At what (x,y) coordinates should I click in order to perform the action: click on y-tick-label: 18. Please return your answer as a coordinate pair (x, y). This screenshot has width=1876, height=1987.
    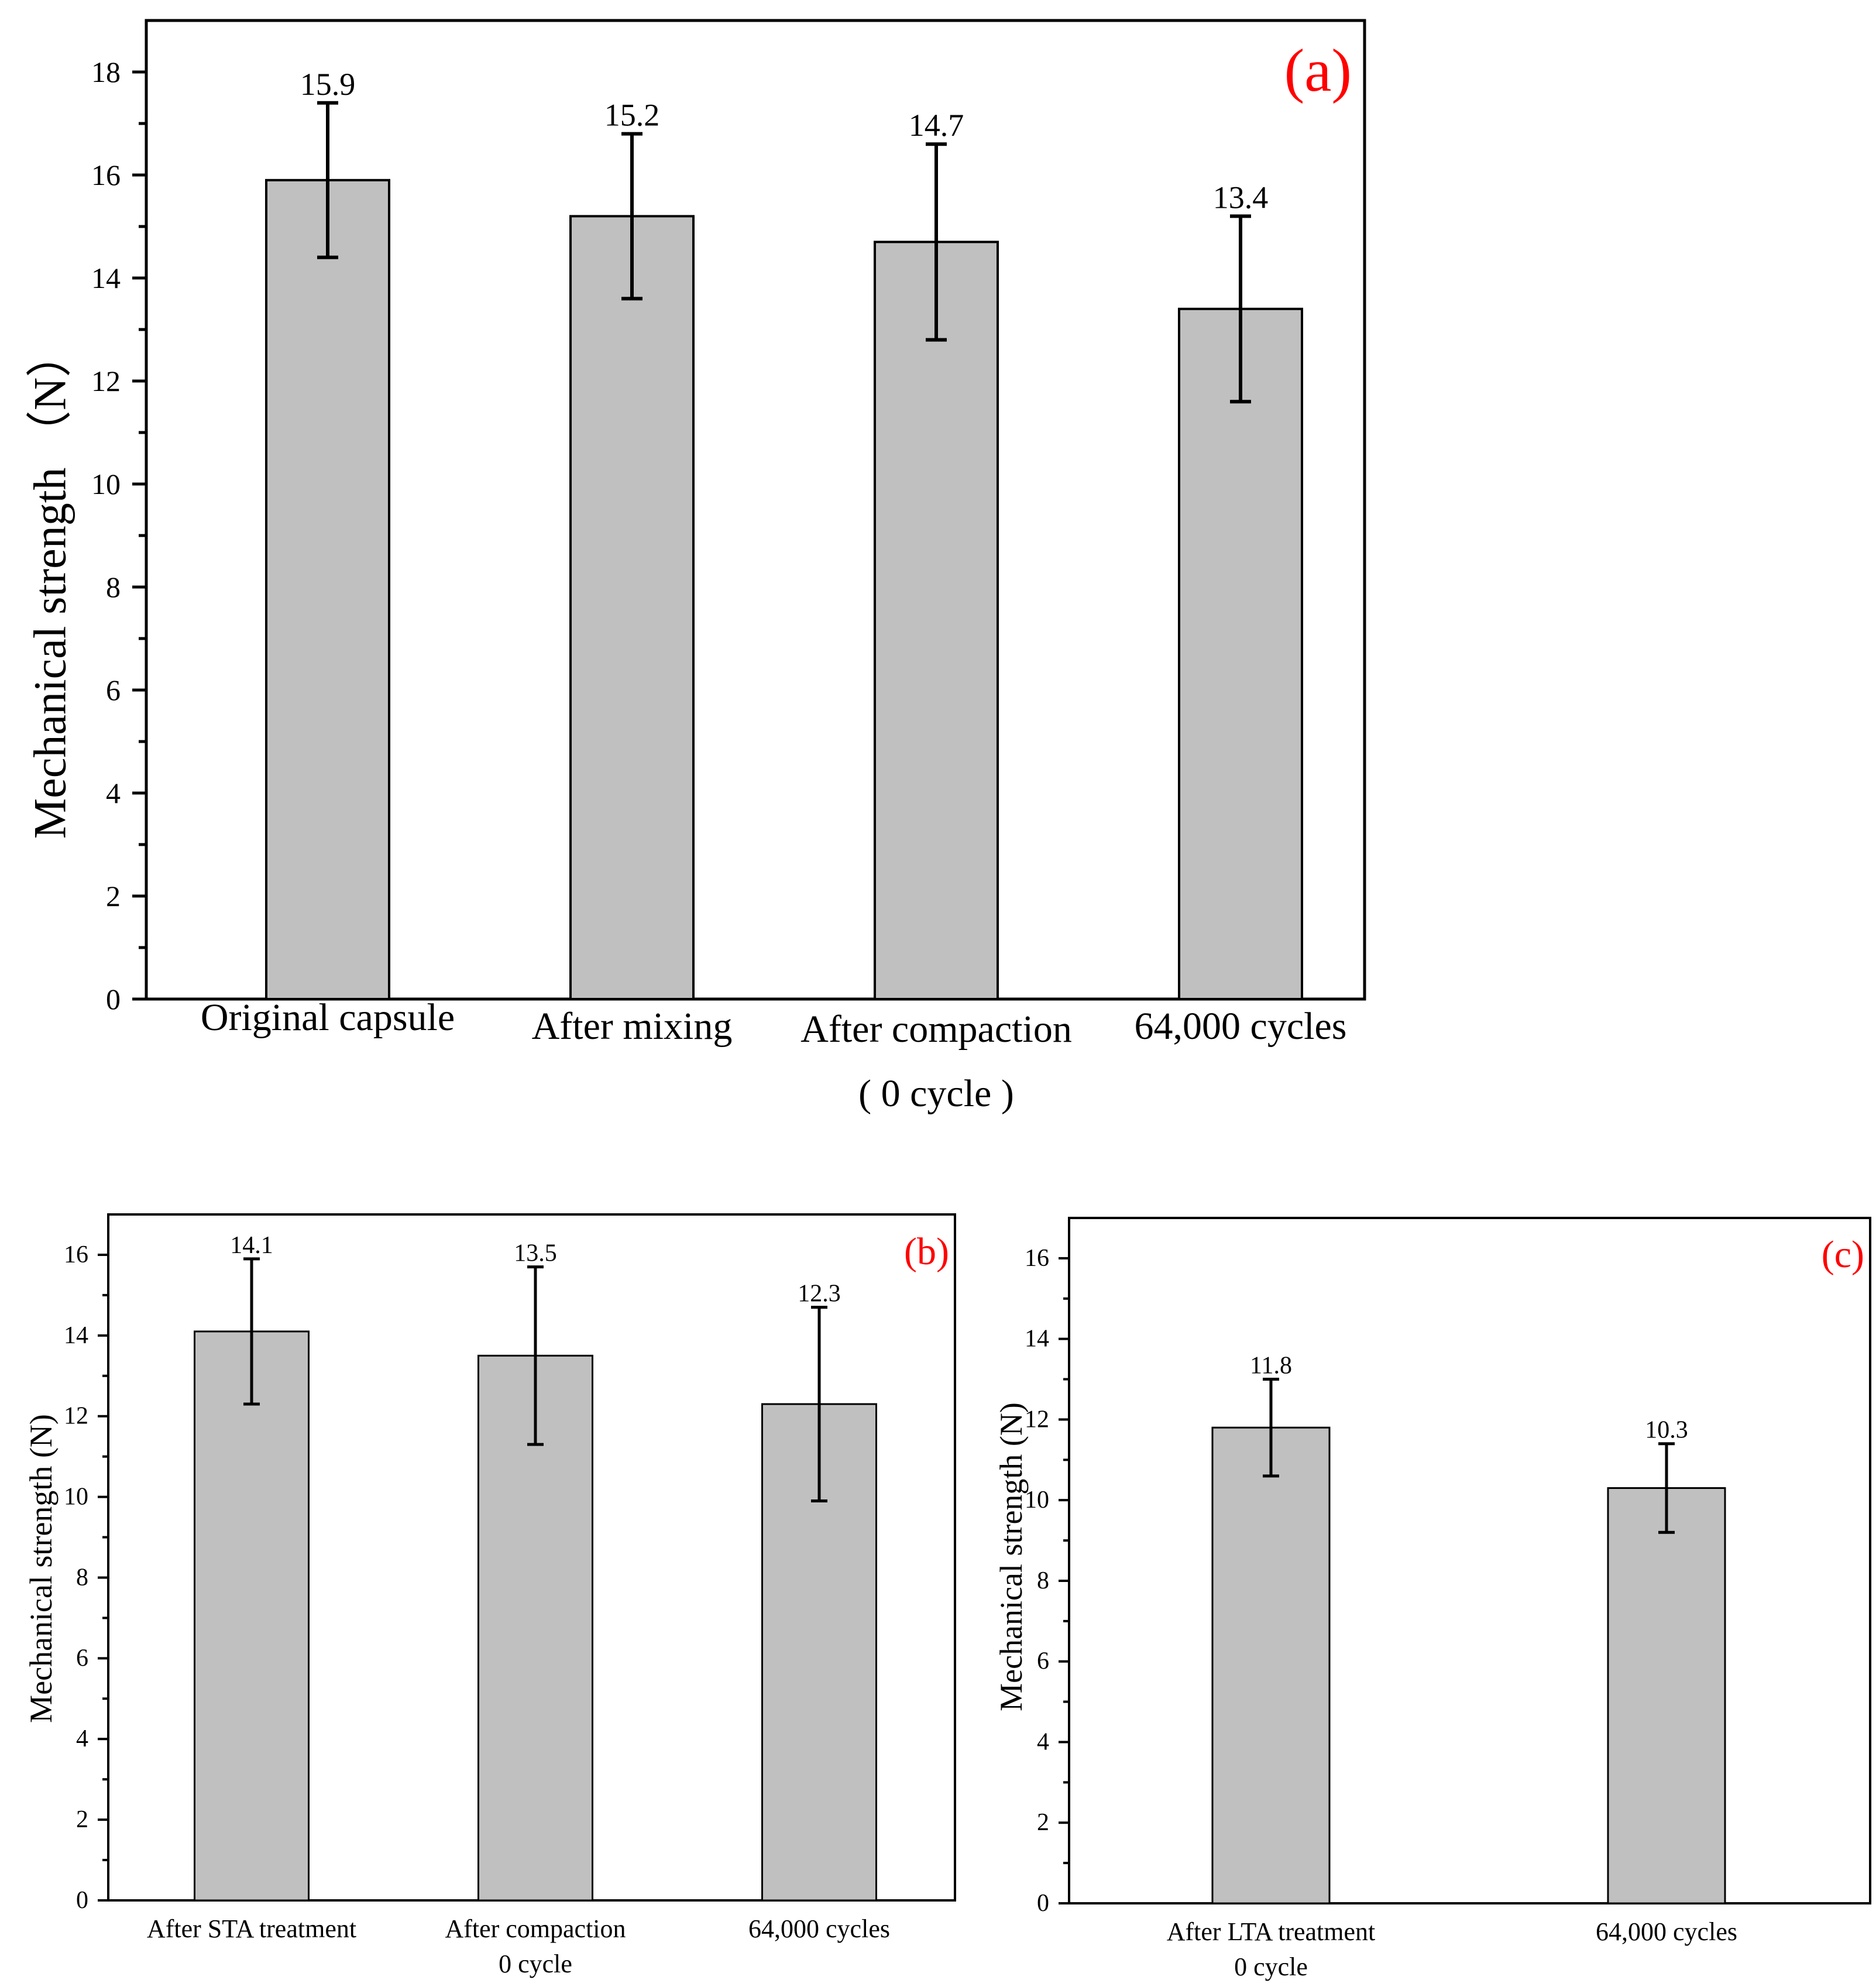
    Looking at the image, I should click on (106, 72).